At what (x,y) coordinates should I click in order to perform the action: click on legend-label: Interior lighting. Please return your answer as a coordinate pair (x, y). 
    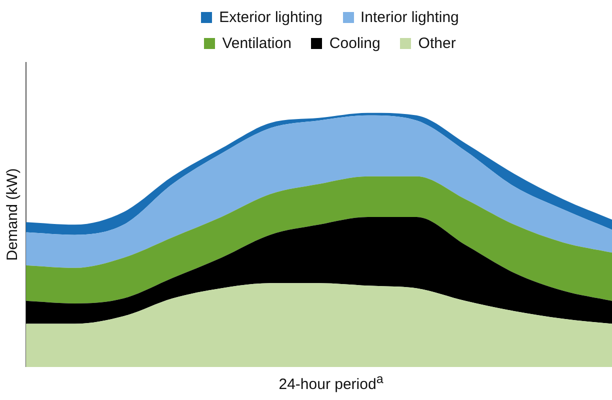
    Looking at the image, I should click on (409, 18).